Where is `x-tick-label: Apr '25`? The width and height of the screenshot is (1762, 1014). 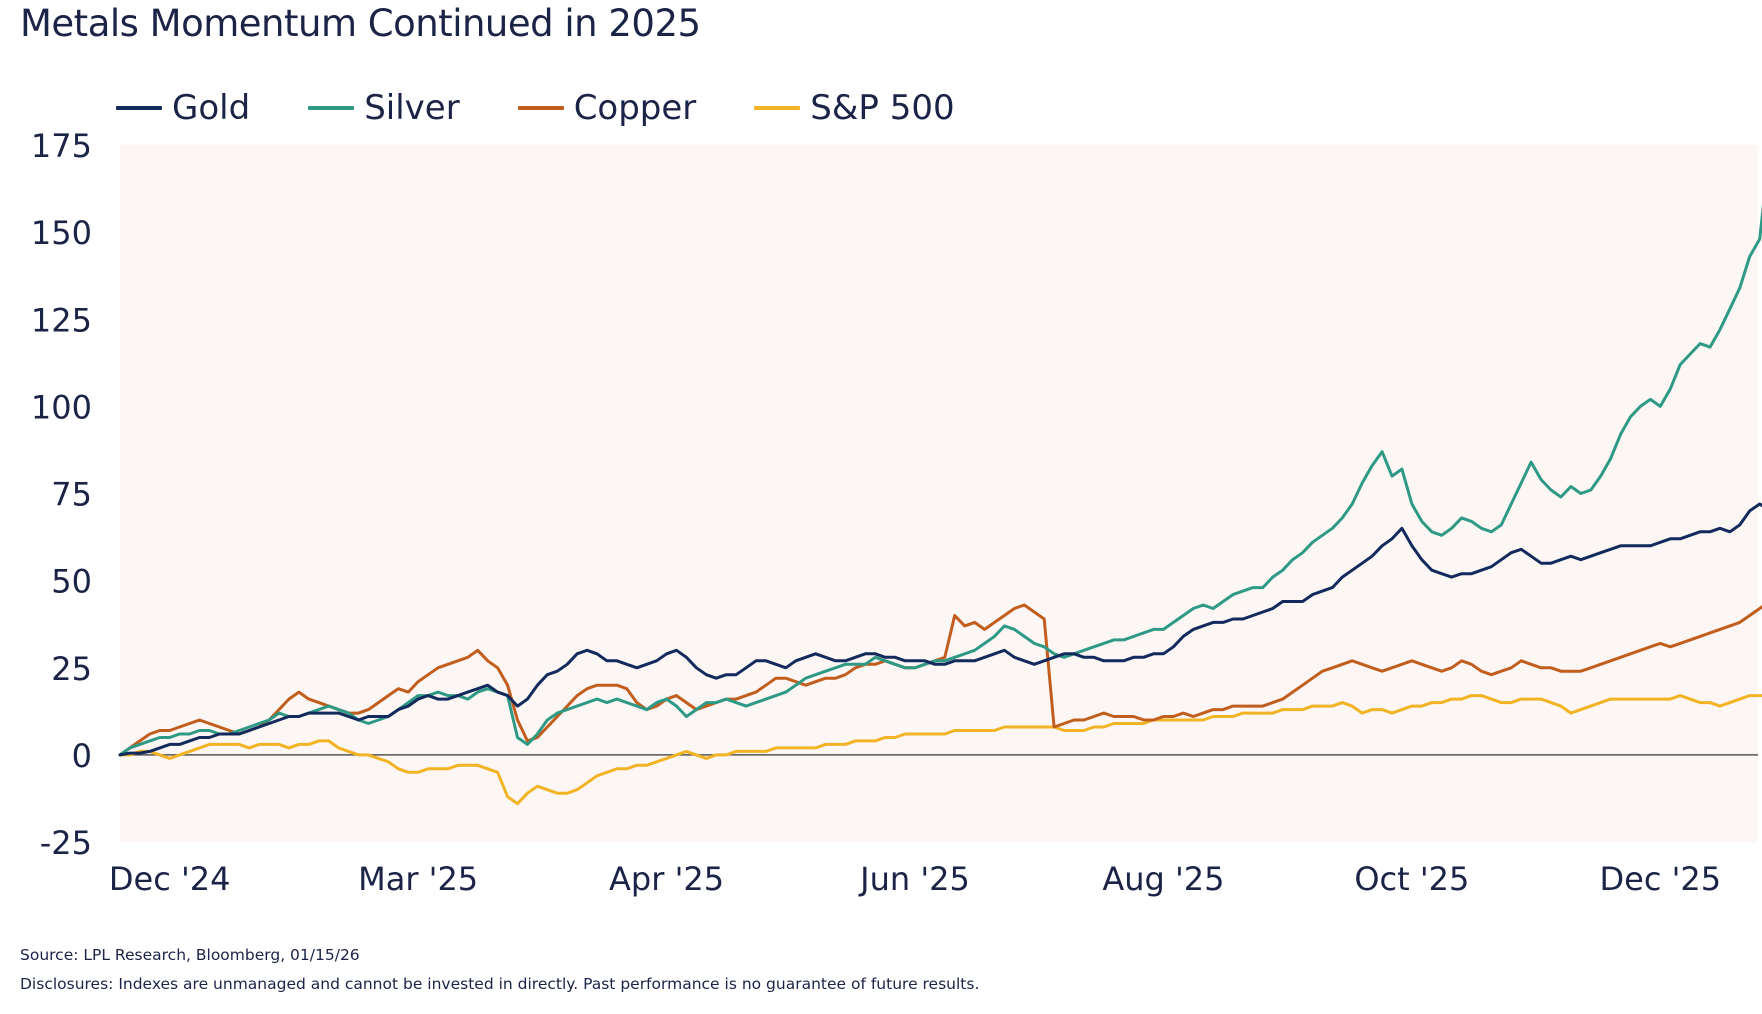 x-tick-label: Apr '25 is located at coordinates (666, 879).